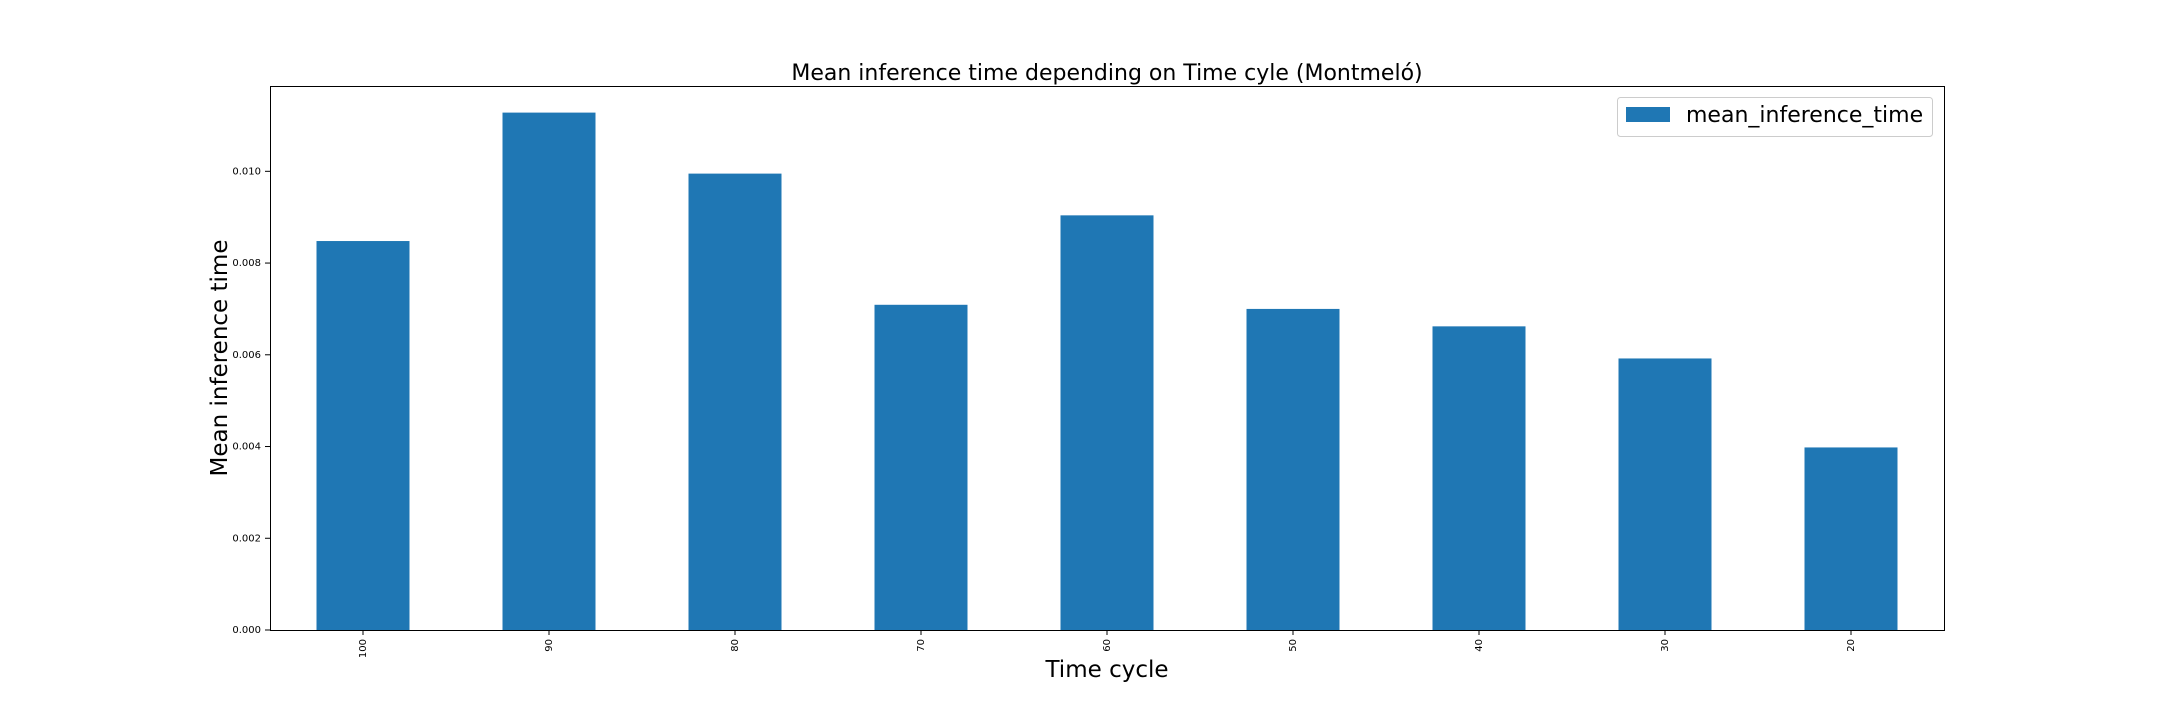 This screenshot has height=720, width=2160. What do you see at coordinates (1479, 645) in the screenshot?
I see `x-tick-label: 40` at bounding box center [1479, 645].